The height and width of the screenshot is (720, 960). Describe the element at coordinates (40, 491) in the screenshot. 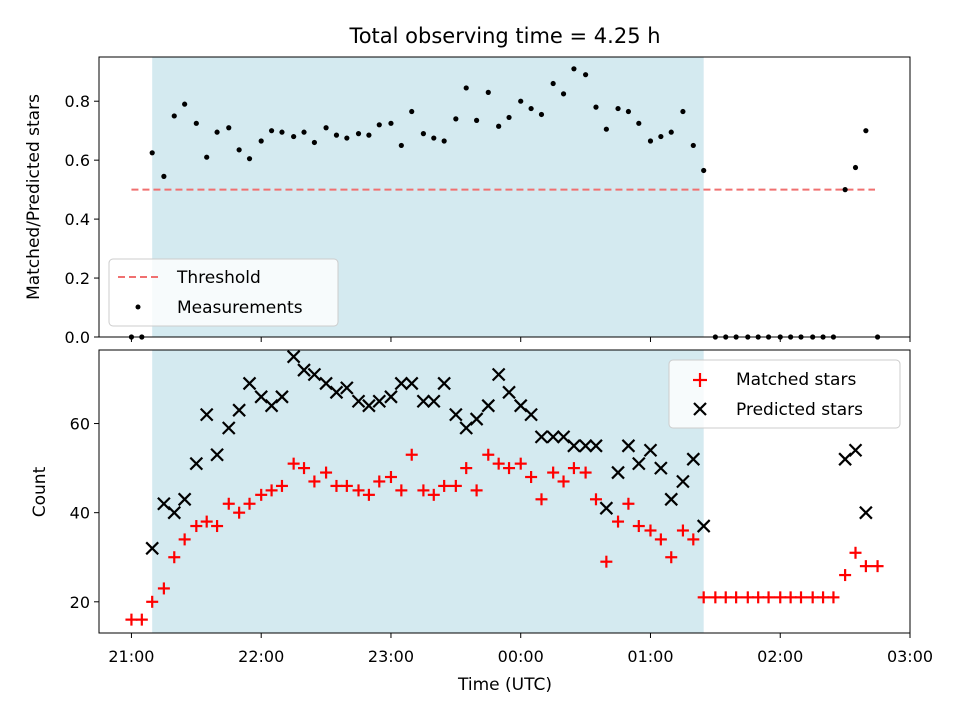

I see `bottom-y-axis-label: Count` at that location.